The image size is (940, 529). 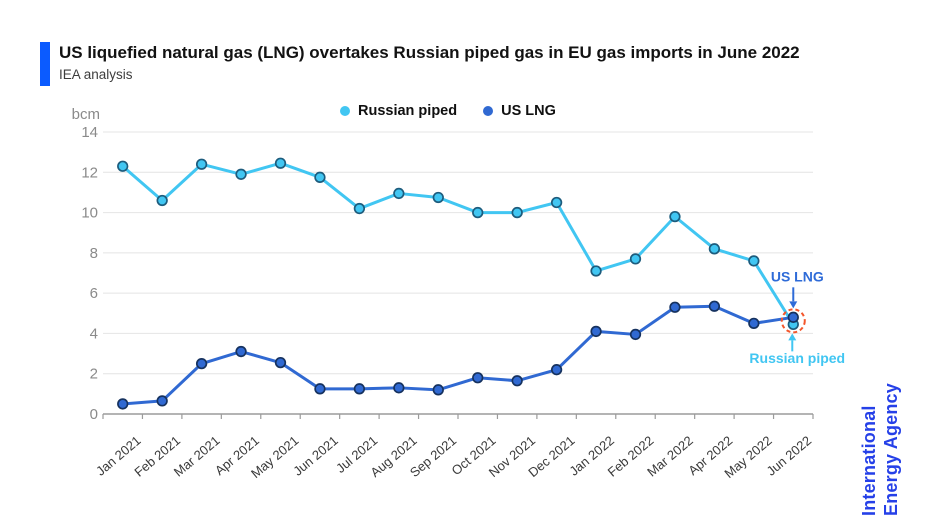 What do you see at coordinates (94, 253) in the screenshot?
I see `svg-text: 8` at bounding box center [94, 253].